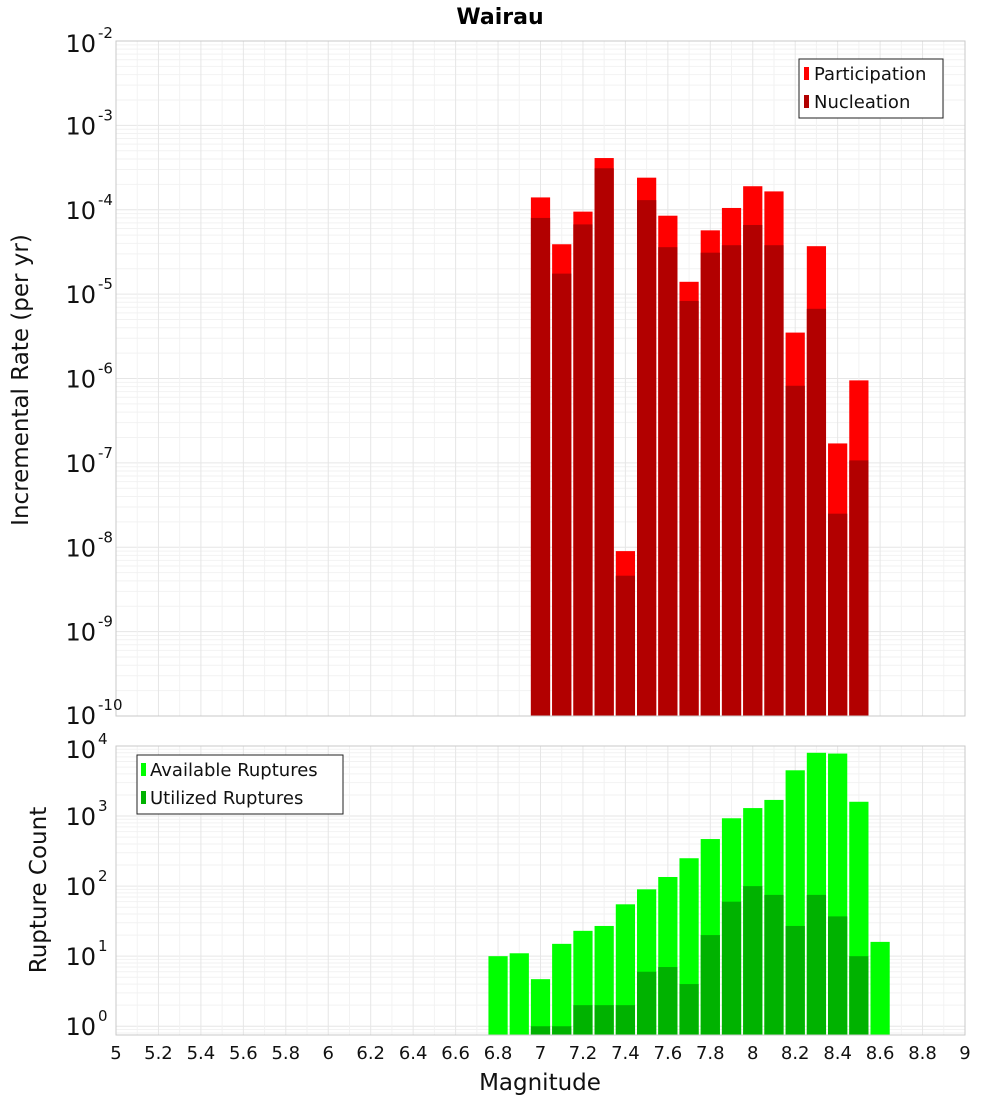  I want to click on x-axis-label: Magnitude, so click(540, 1083).